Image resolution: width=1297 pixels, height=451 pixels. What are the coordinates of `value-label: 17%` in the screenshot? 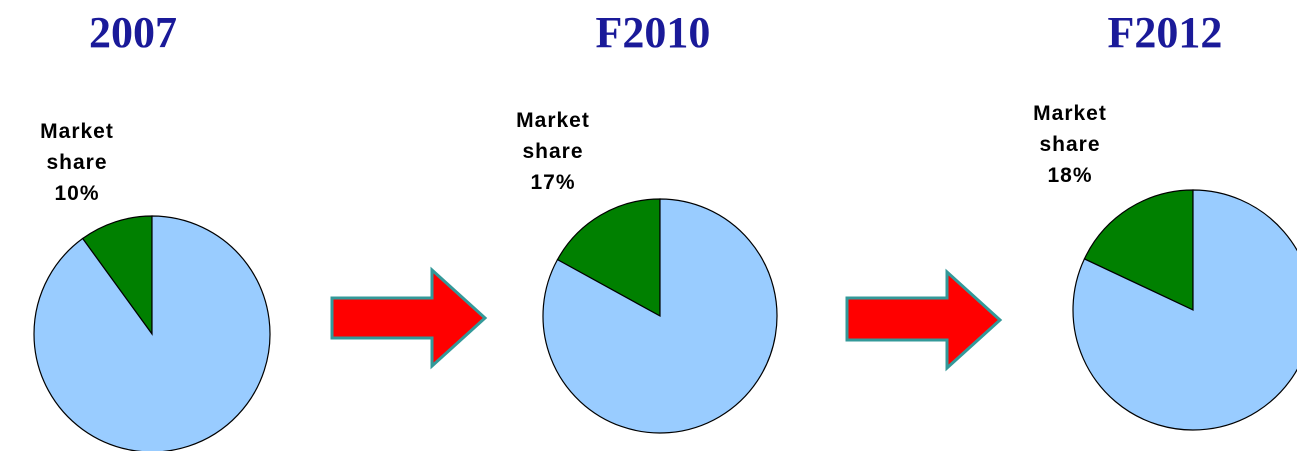 It's located at (553, 182).